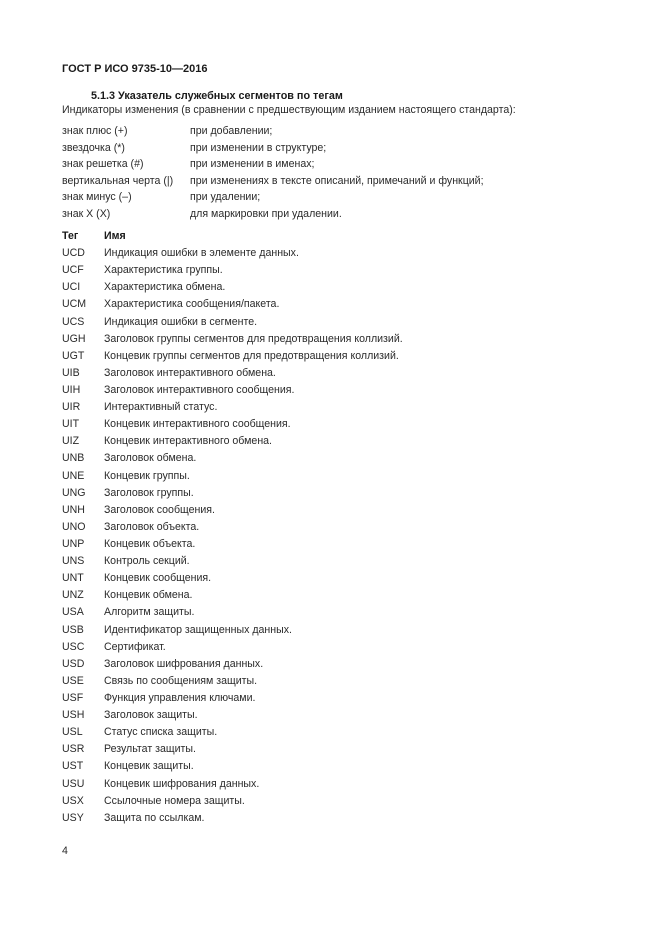 This screenshot has width=661, height=935. Describe the element at coordinates (73, 766) in the screenshot. I see `row-tag: UST` at that location.